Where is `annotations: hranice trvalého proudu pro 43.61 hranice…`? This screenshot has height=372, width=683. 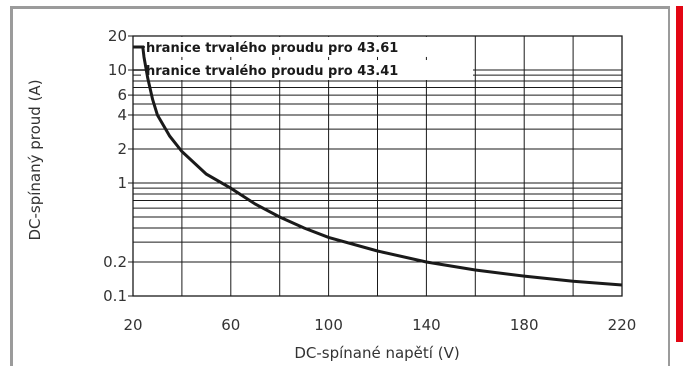 annotations: hranice trvalého proudu pro 43.61 hranice… is located at coordinates (303, 58).